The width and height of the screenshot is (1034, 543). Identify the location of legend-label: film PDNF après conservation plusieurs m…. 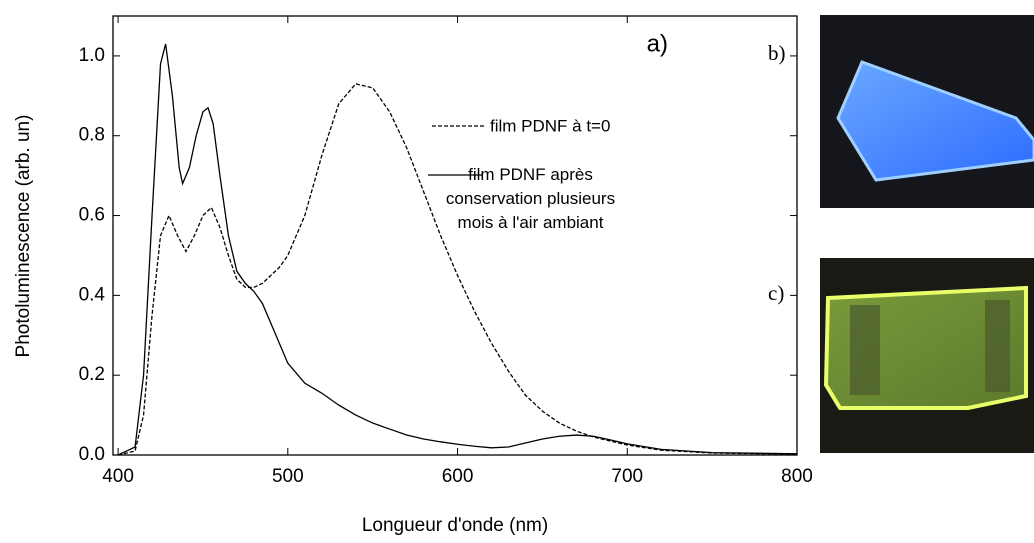
(530, 198).